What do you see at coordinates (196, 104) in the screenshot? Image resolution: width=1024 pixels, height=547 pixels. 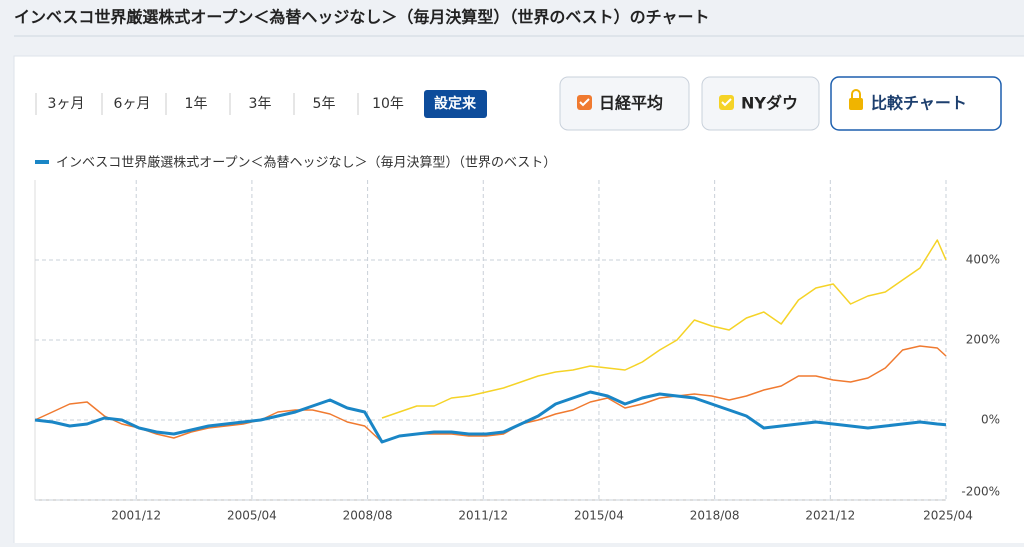 I see `period-button: 1年` at bounding box center [196, 104].